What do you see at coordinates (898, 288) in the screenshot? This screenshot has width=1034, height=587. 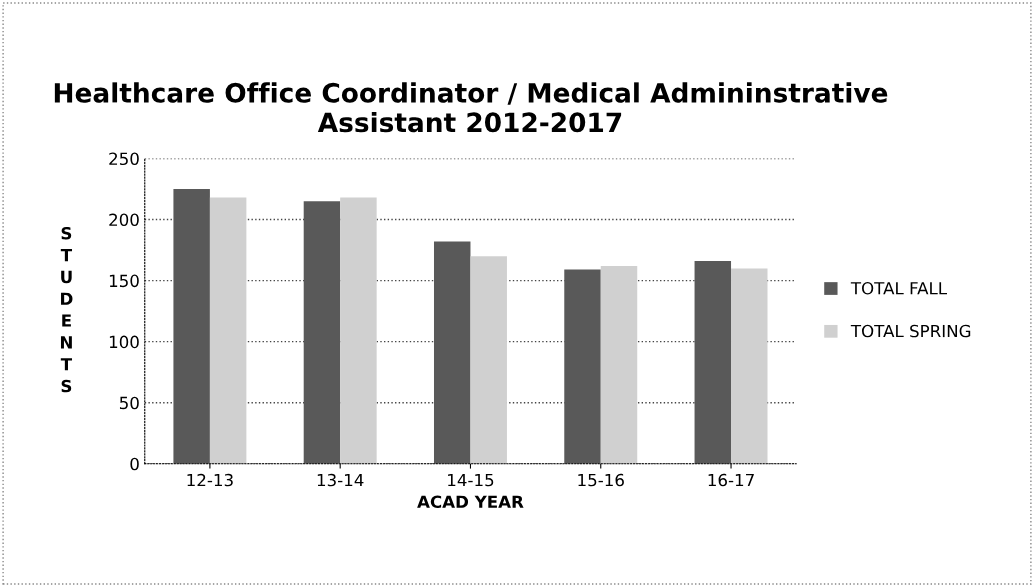 I see `legend-label: TOTAL FALL` at bounding box center [898, 288].